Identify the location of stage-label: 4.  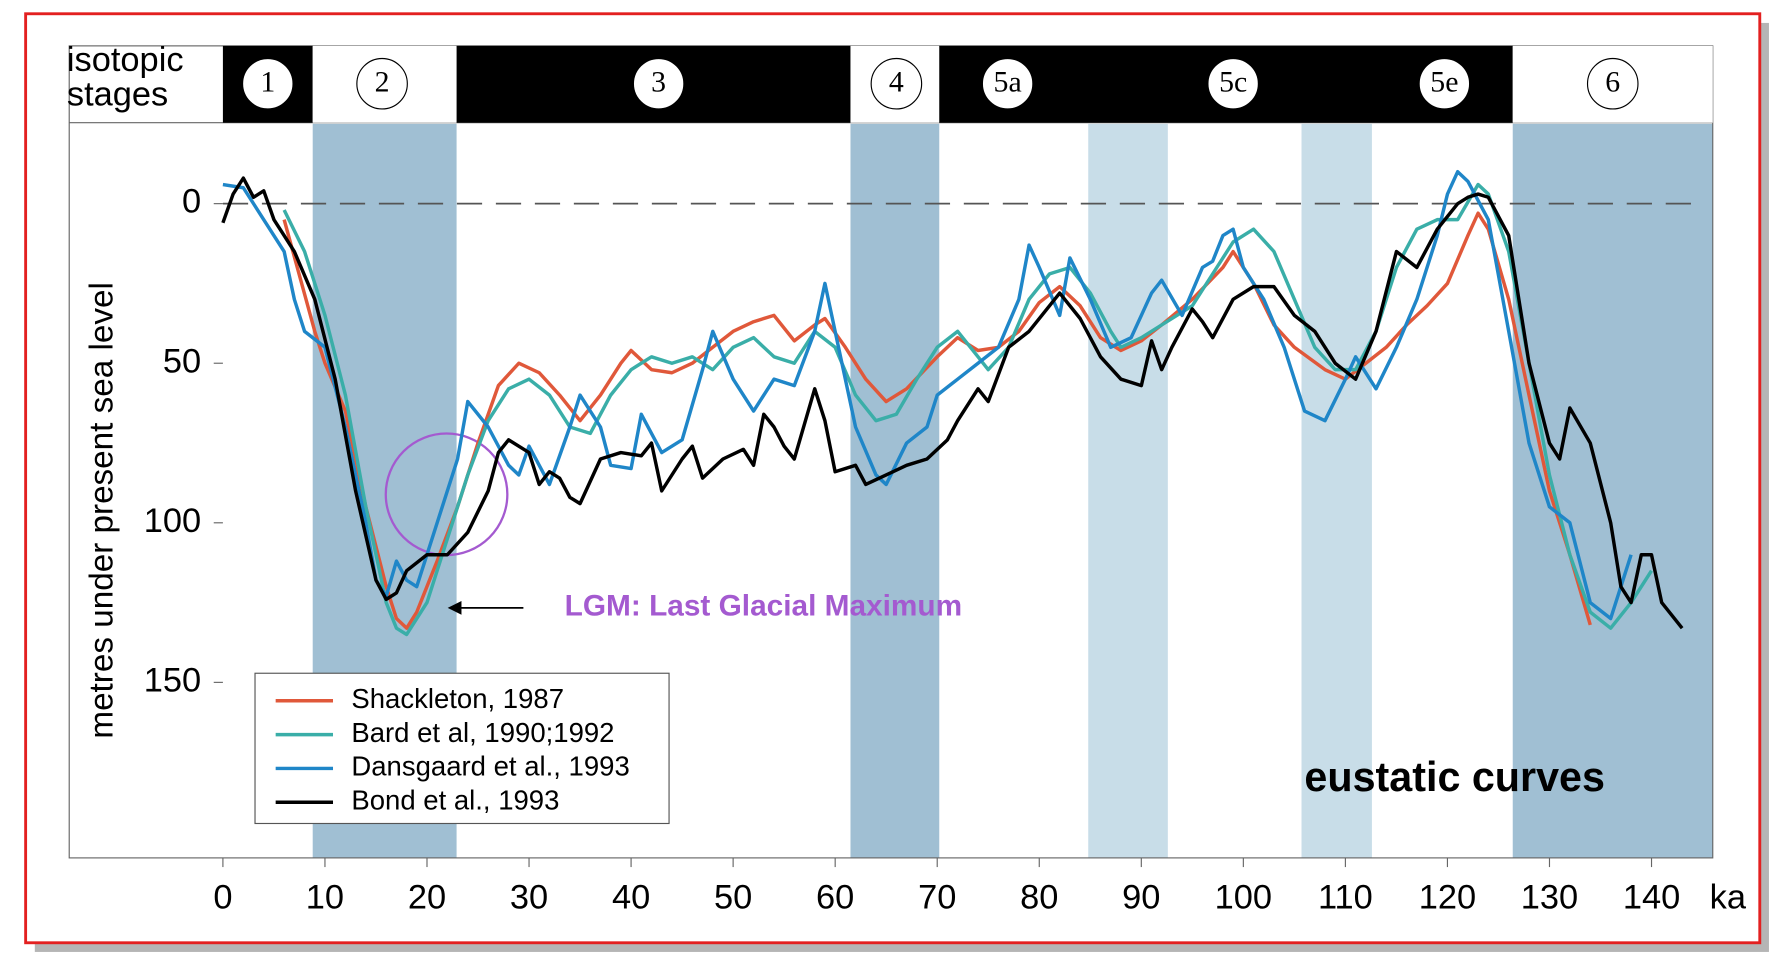
(896, 82).